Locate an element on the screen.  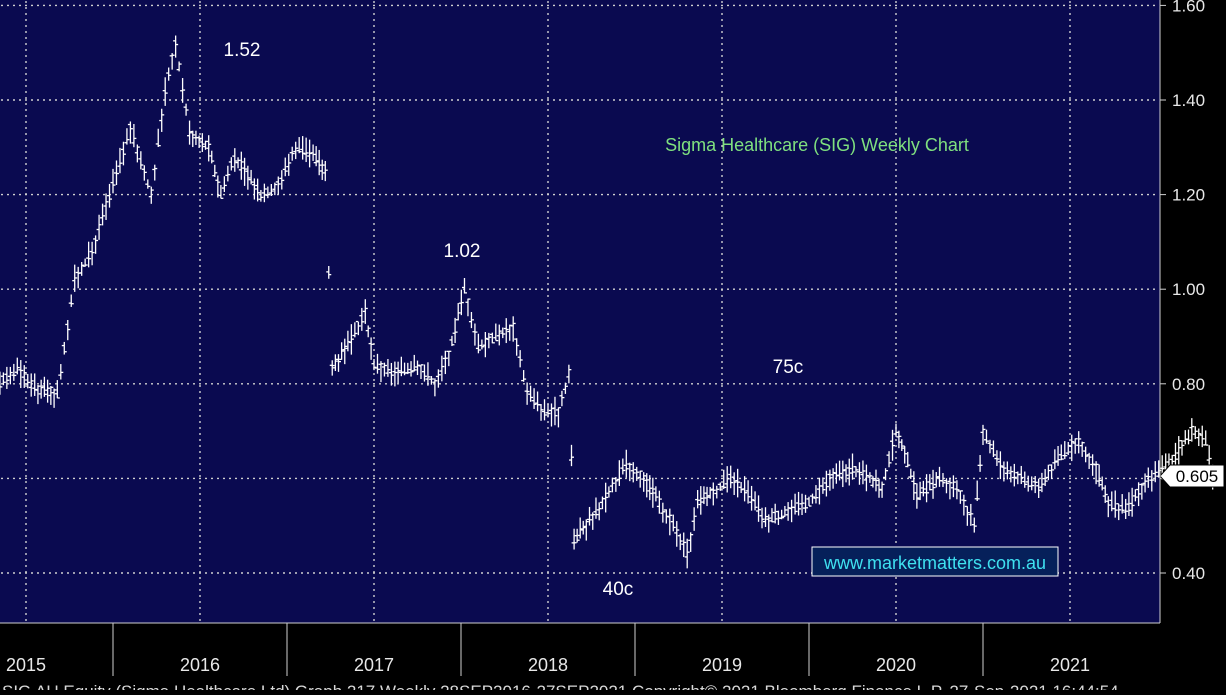
website-label: www.marketmatters.com.au is located at coordinates (934, 563).